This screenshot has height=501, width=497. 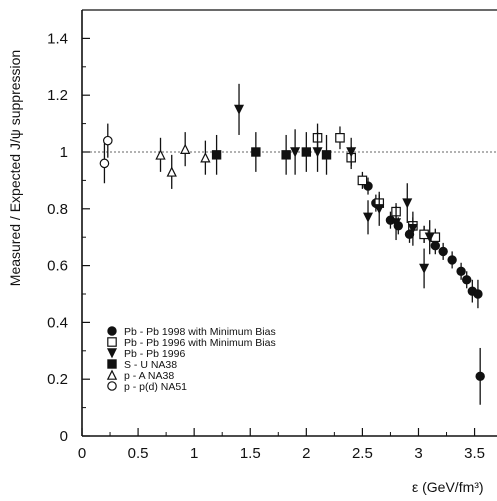 I want to click on y-tick-label: 1.4, so click(x=57, y=38).